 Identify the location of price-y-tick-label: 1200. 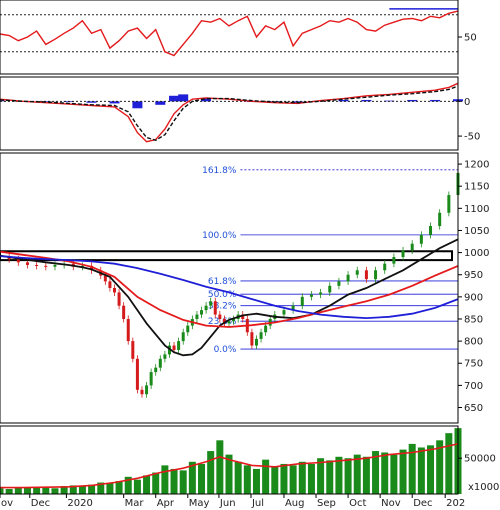
(476, 165).